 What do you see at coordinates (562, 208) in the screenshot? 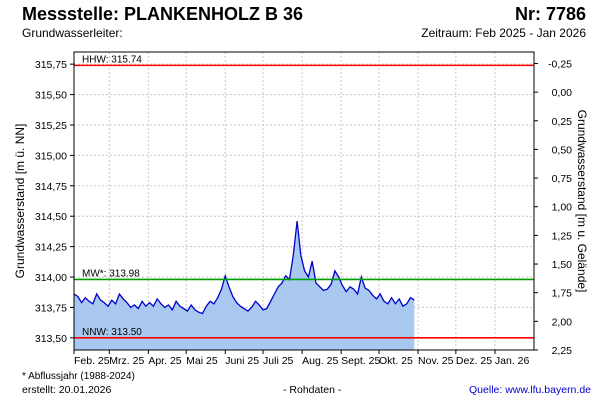
I see `y-tick-label-right: 1,00` at bounding box center [562, 208].